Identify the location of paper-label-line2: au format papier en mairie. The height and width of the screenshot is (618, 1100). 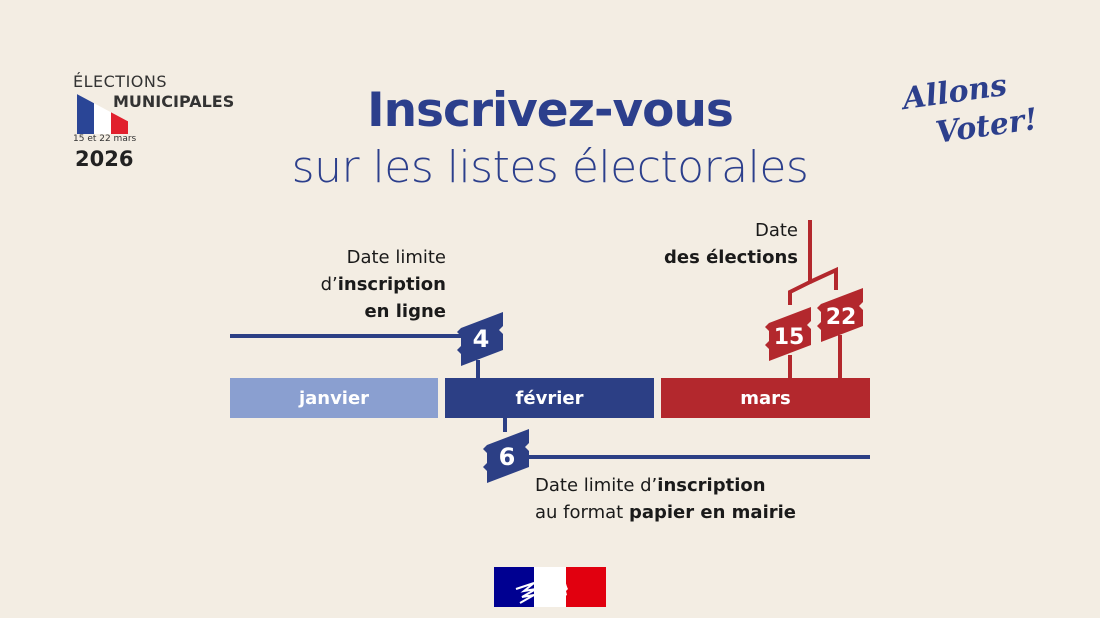
(665, 512).